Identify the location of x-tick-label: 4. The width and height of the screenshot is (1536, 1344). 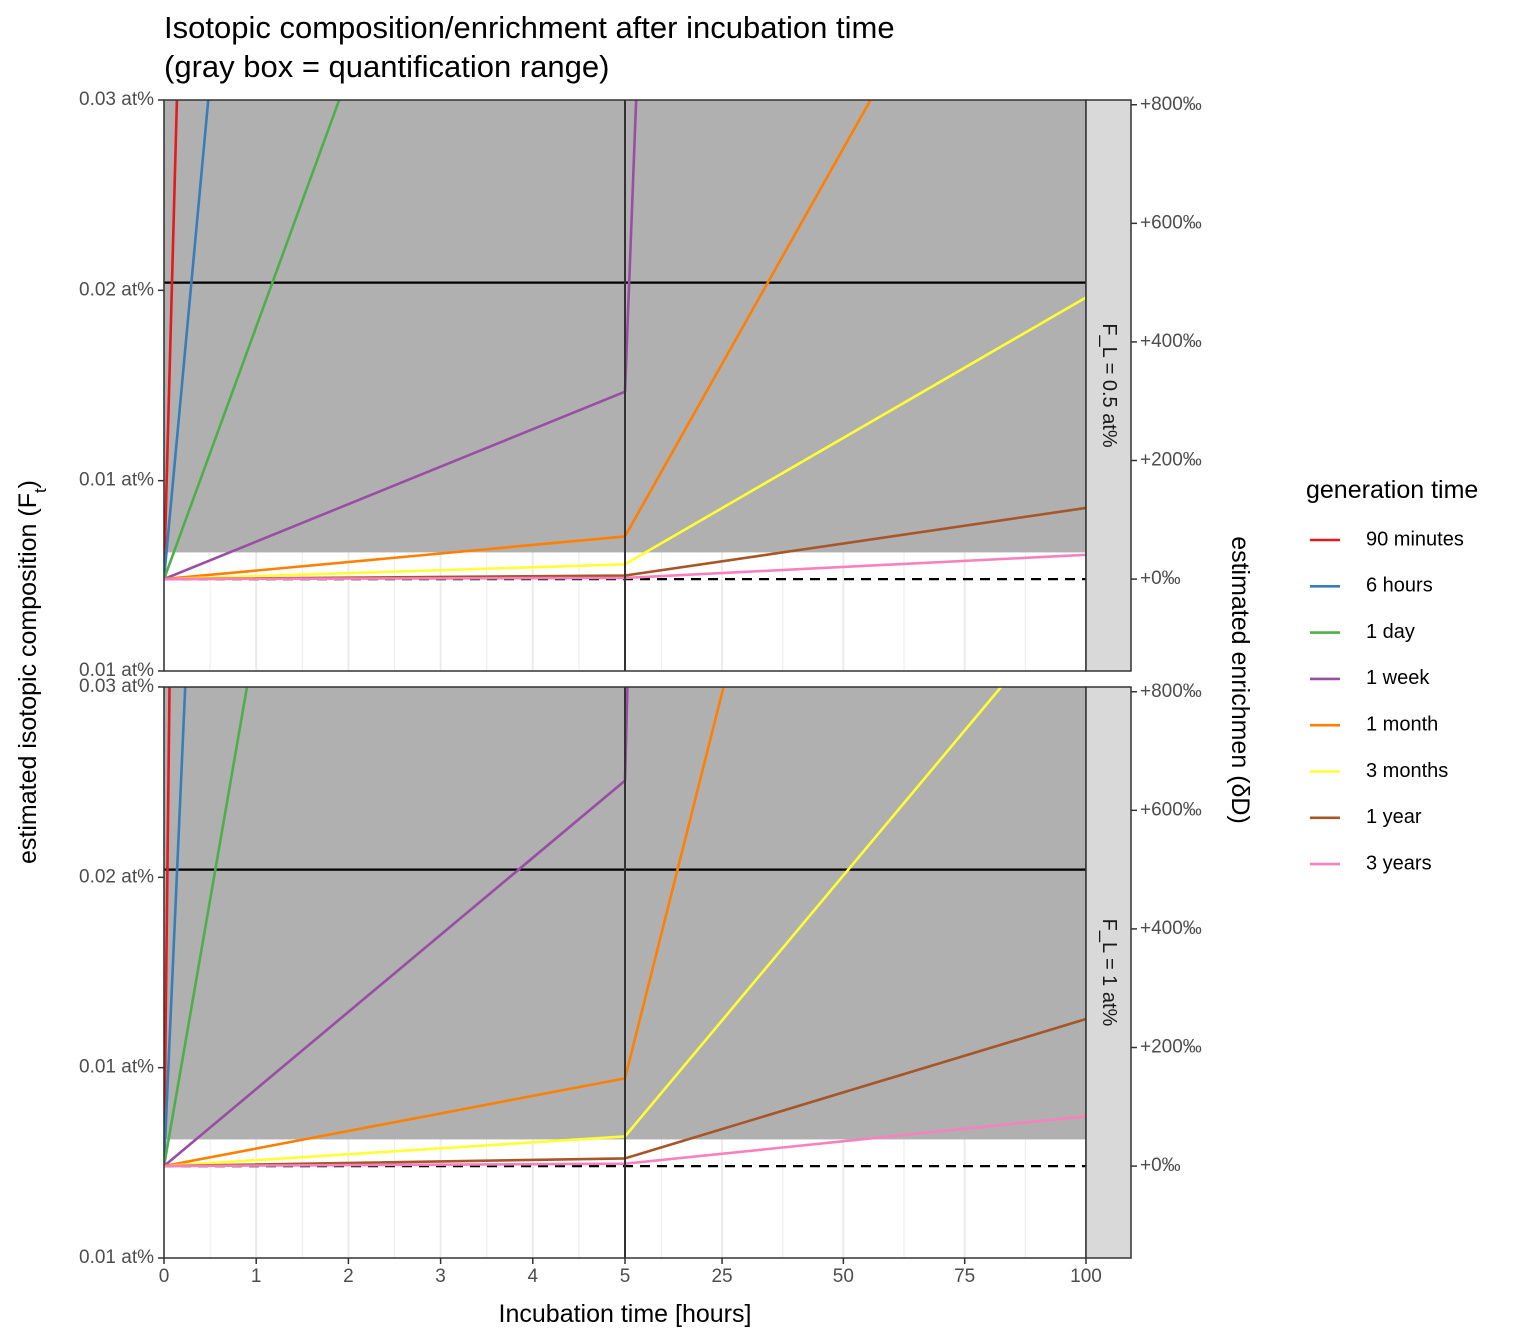
(533, 1276).